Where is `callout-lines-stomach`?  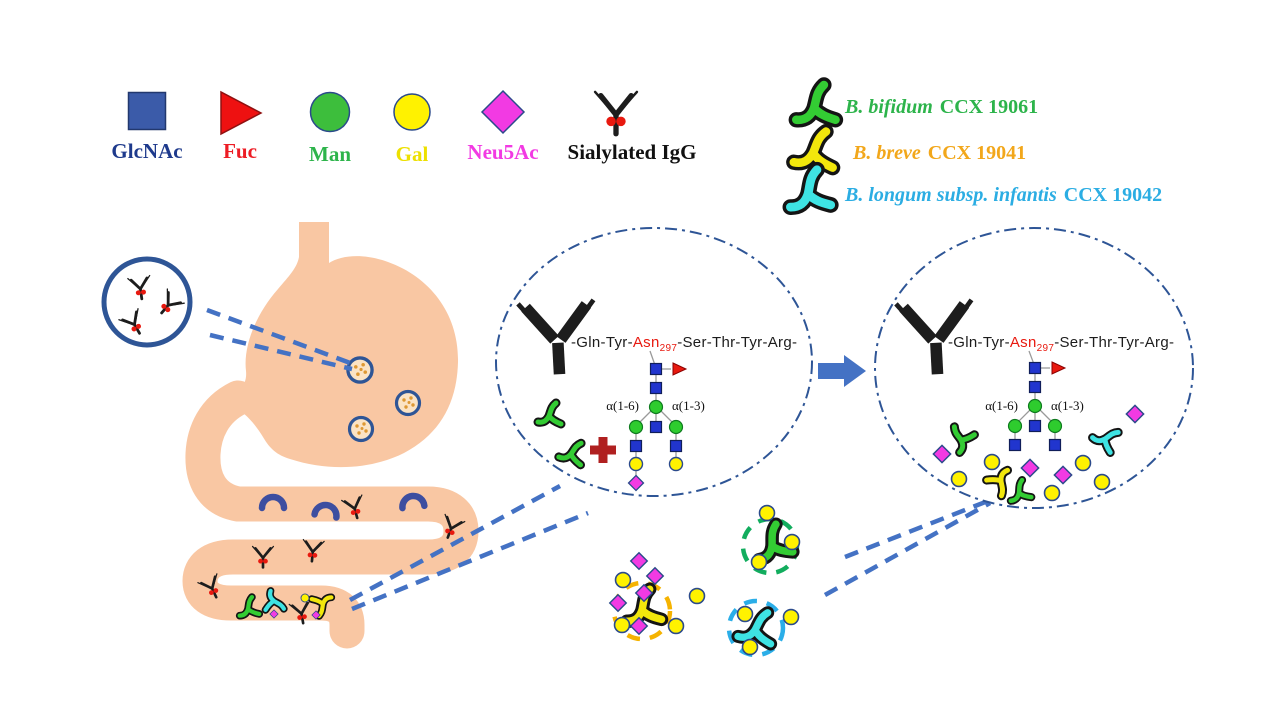 callout-lines-stomach is located at coordinates (280, 339).